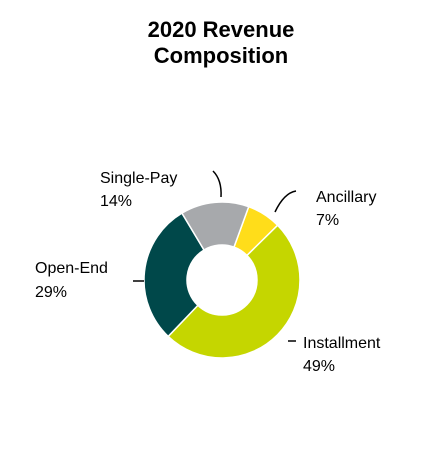 The image size is (442, 466). I want to click on donut-slices, so click(222, 280).